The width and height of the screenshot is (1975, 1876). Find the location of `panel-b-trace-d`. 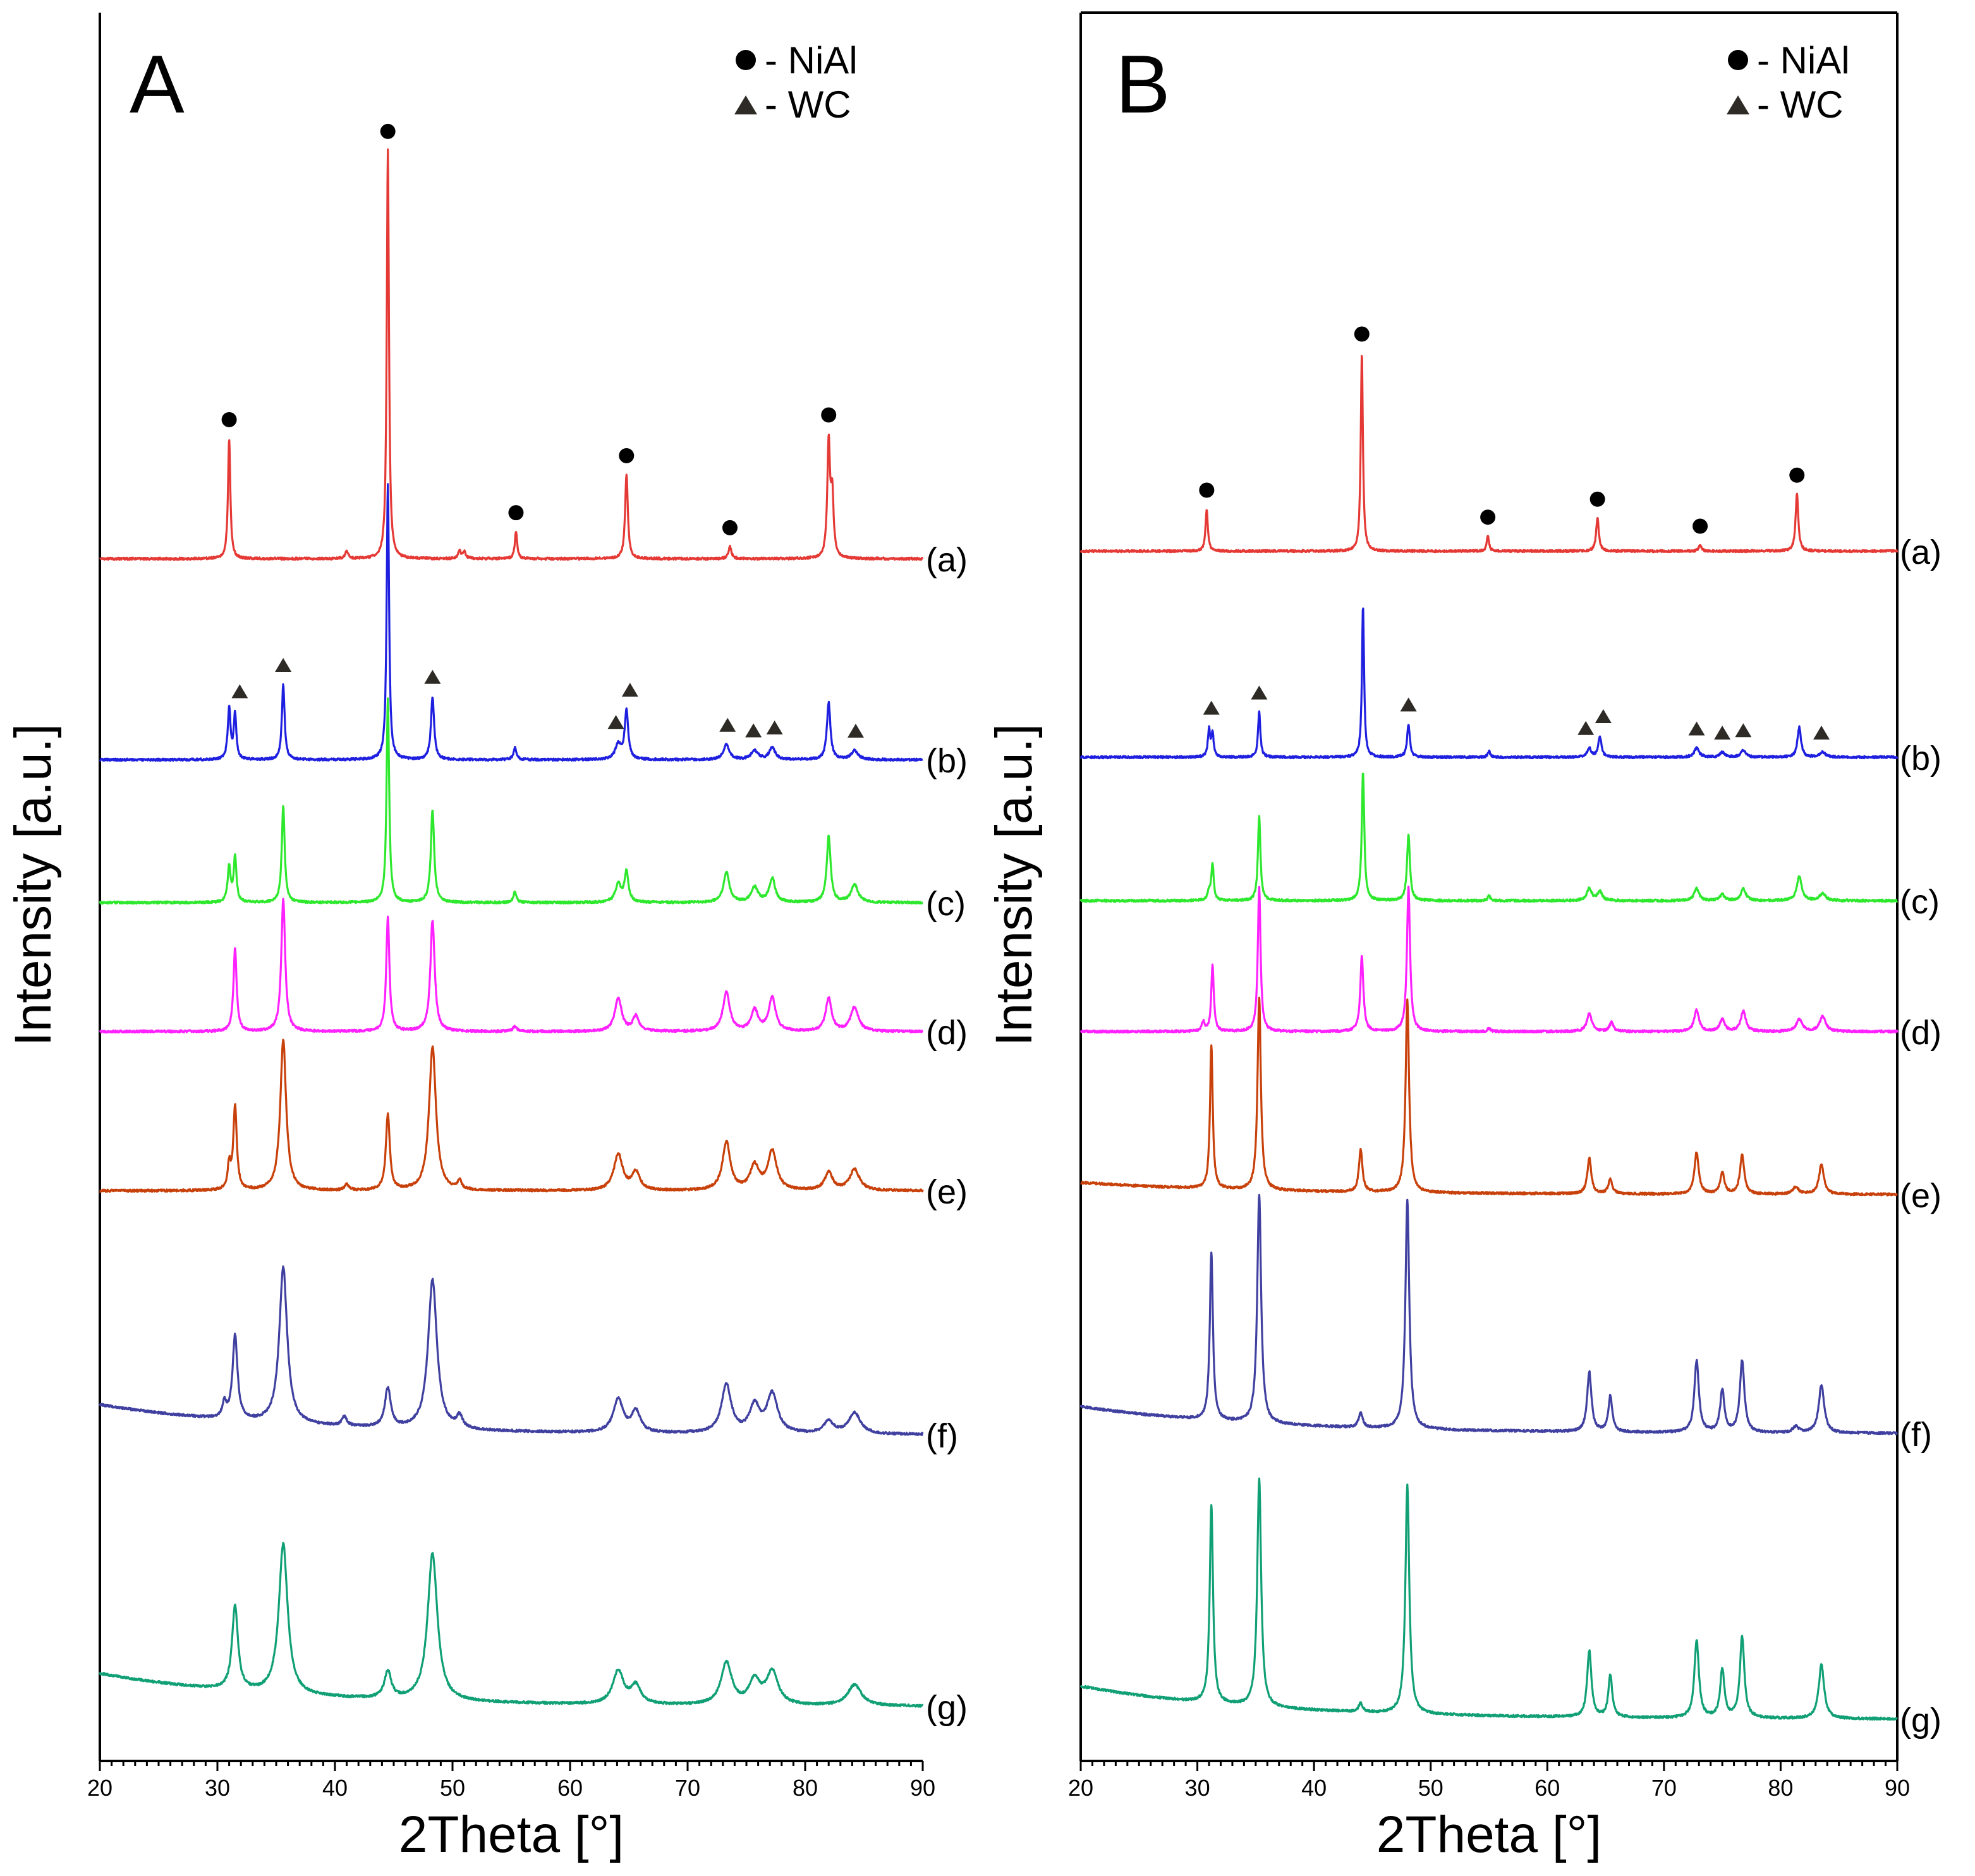

panel-b-trace-d is located at coordinates (1489, 960).